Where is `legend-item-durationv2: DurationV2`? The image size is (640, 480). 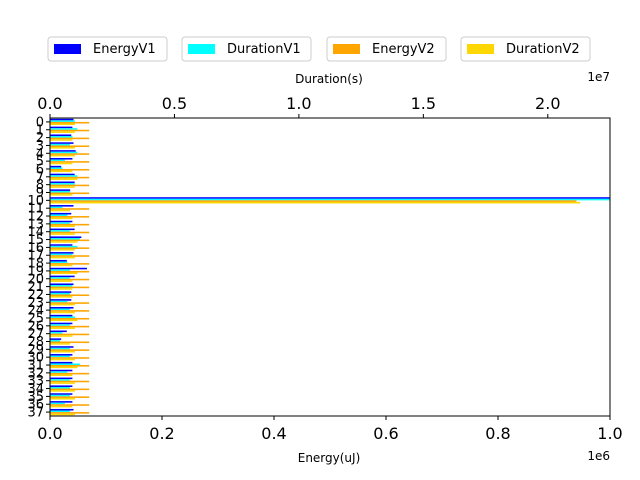 legend-item-durationv2: DurationV2 is located at coordinates (525, 49).